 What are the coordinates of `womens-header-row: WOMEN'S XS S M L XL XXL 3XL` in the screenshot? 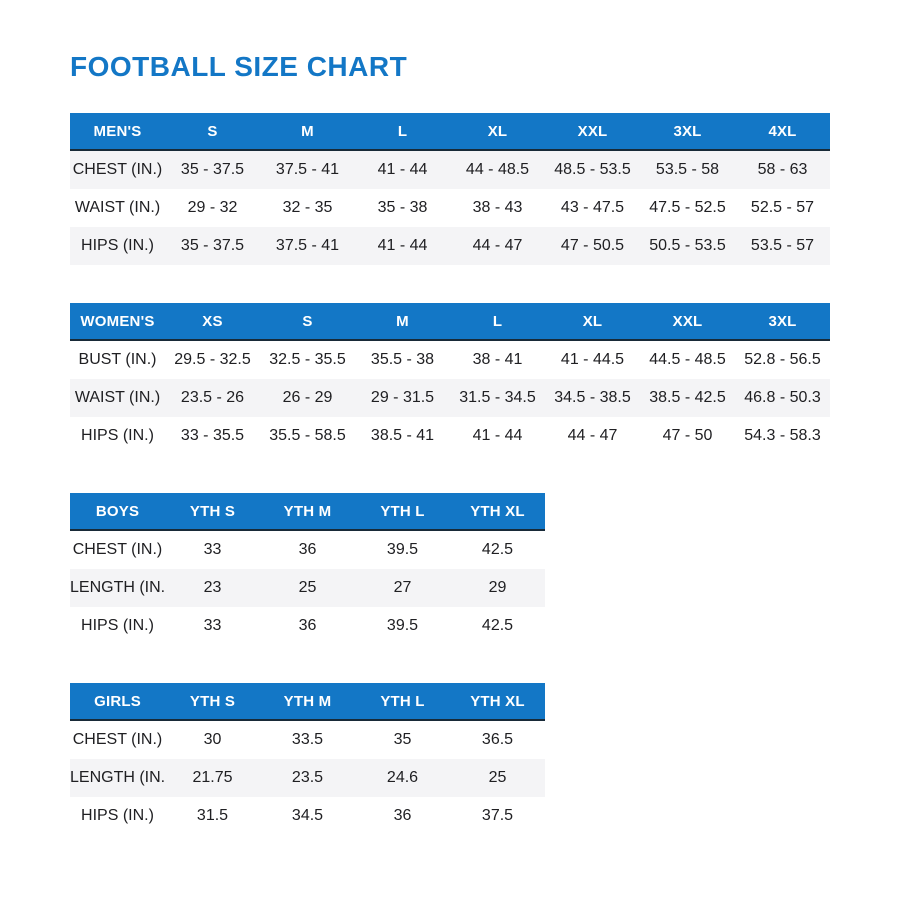 It's located at (450, 322).